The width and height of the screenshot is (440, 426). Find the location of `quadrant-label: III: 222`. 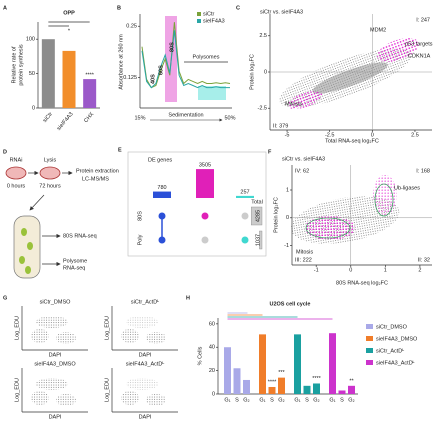

quadrant-label: III: 222 is located at coordinates (303, 260).